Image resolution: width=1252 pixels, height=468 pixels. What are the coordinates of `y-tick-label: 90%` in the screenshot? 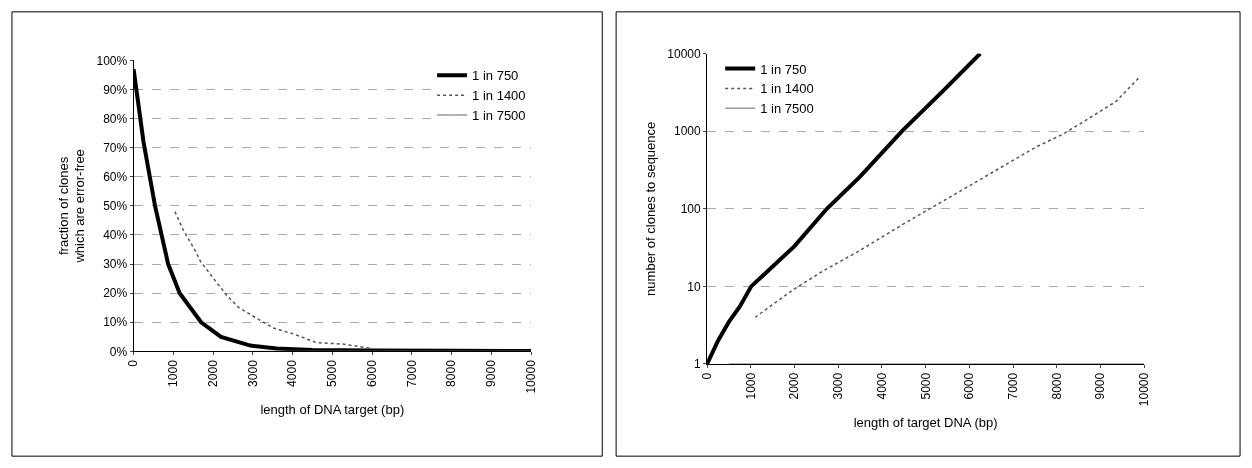 It's located at (115, 89).